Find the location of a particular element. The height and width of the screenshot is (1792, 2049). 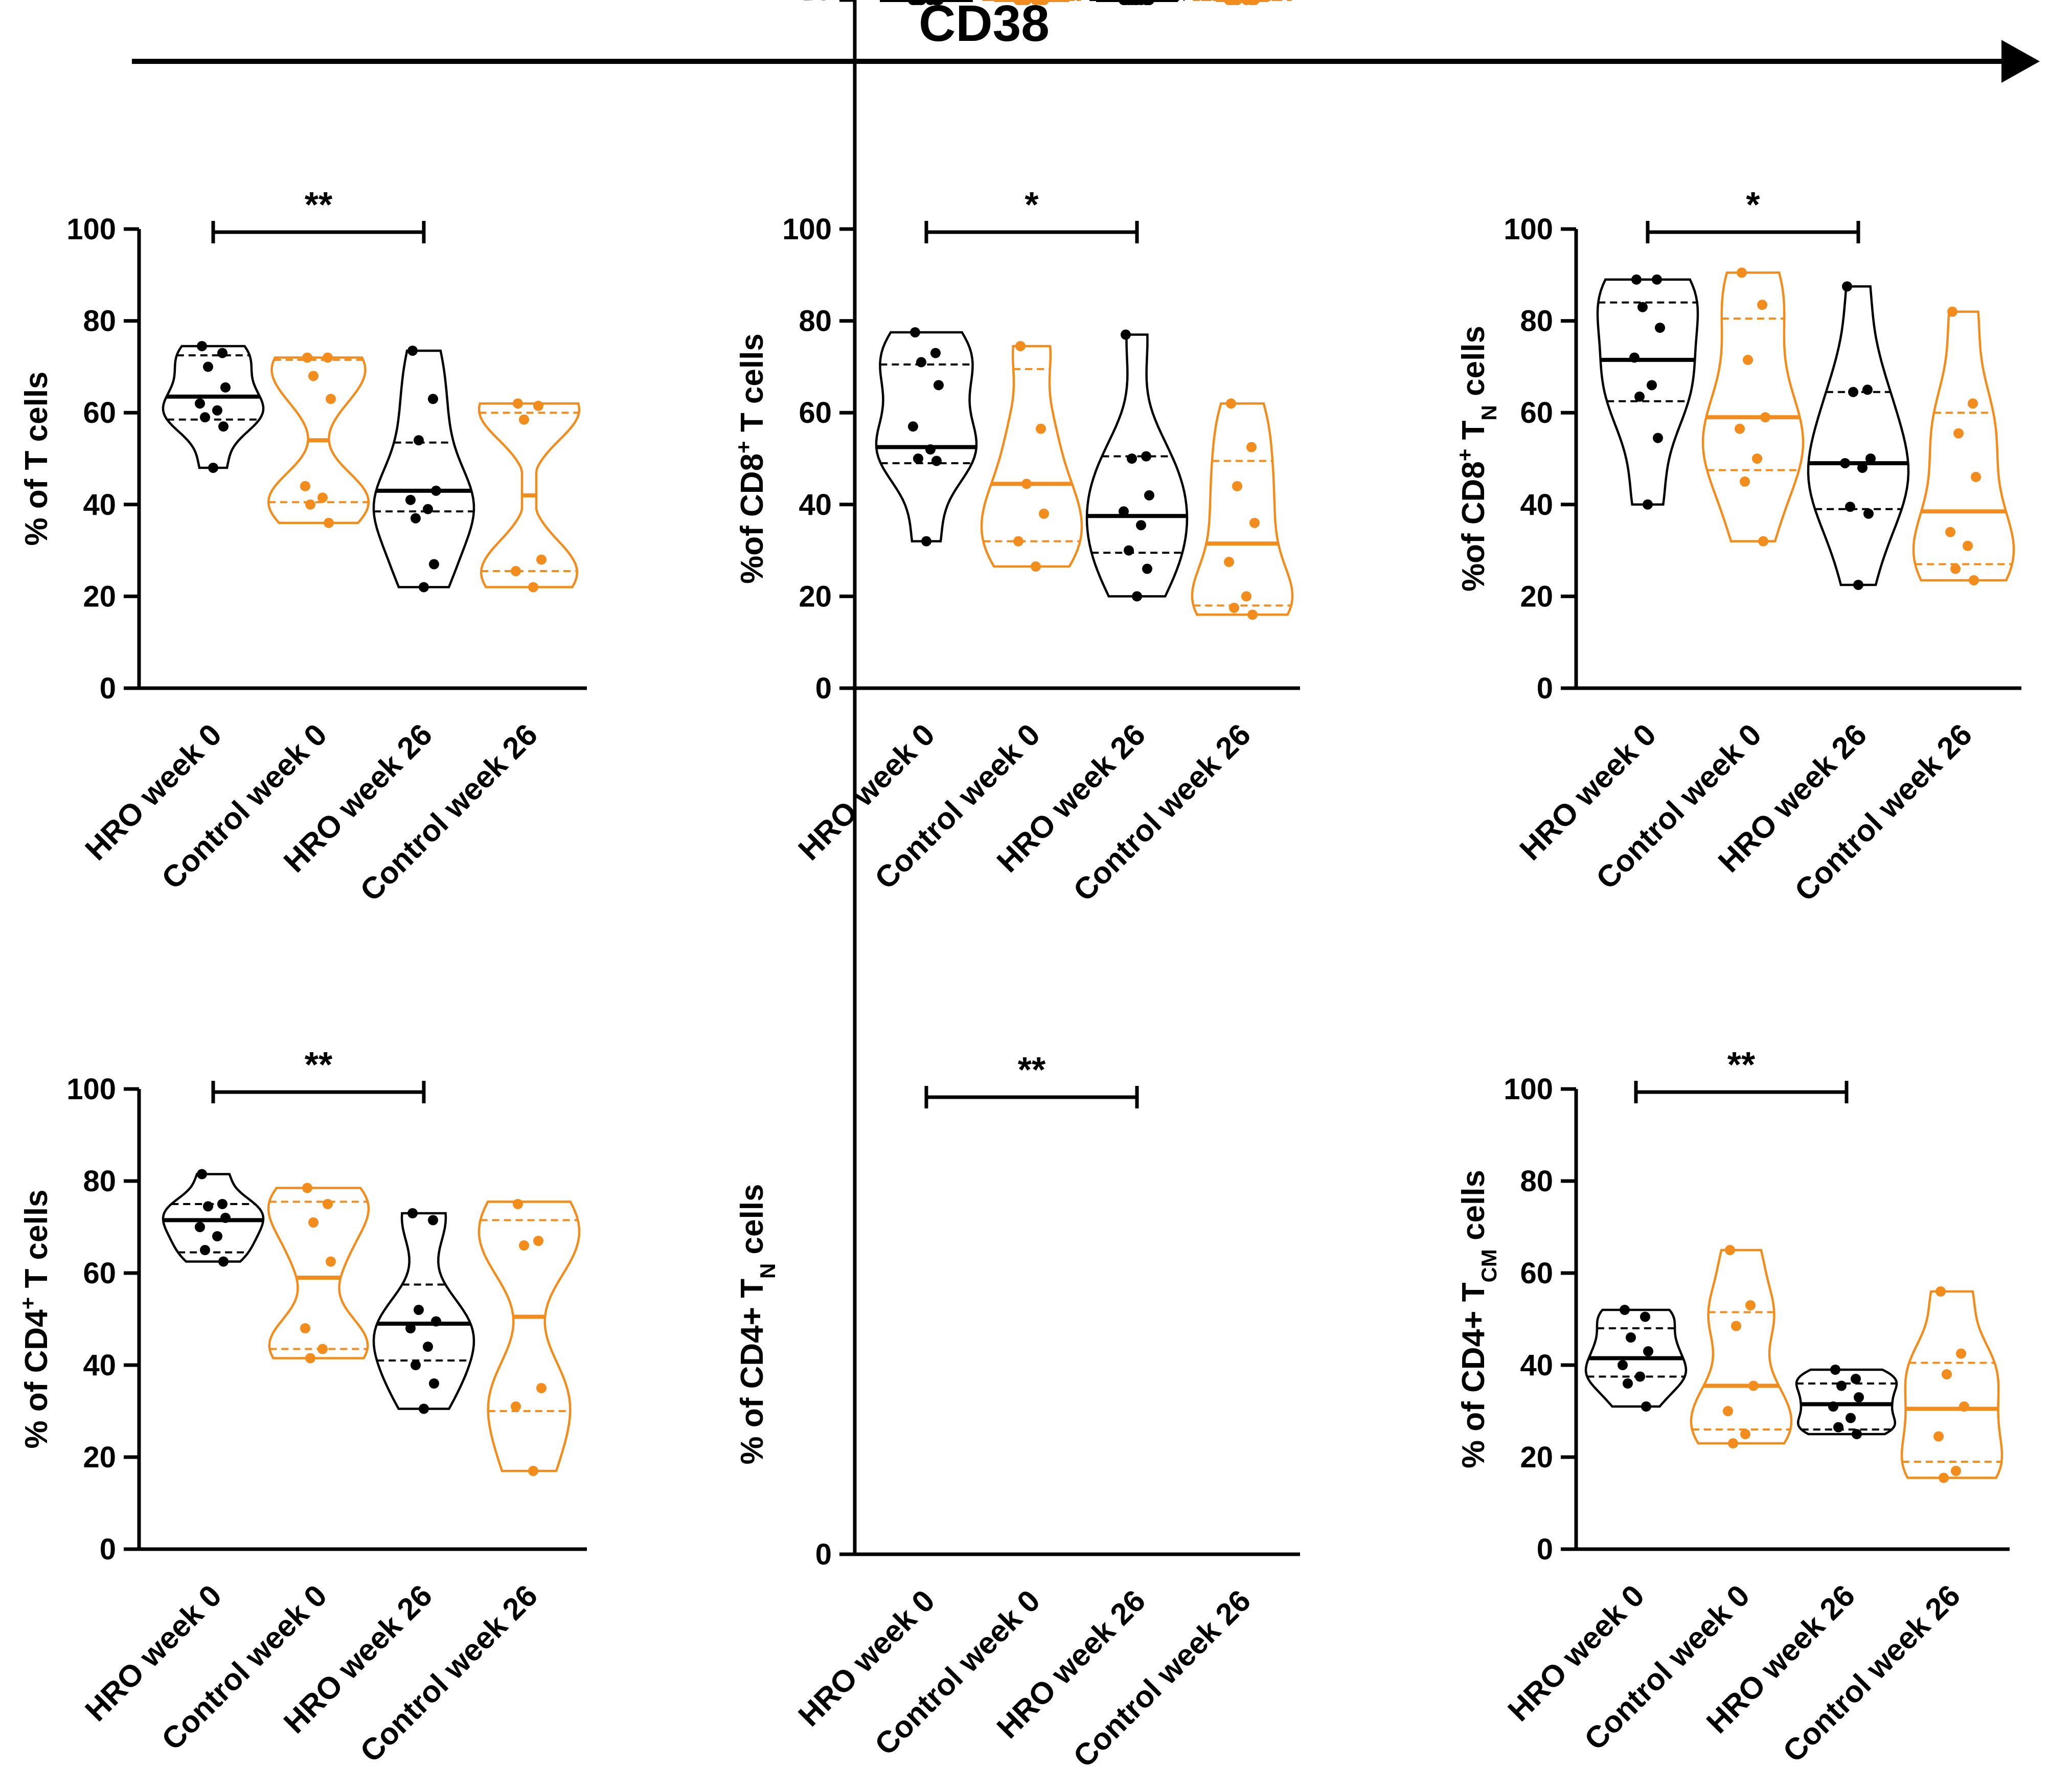

y-axis-label: %of CD8+ TN cells is located at coordinates (1477, 459).